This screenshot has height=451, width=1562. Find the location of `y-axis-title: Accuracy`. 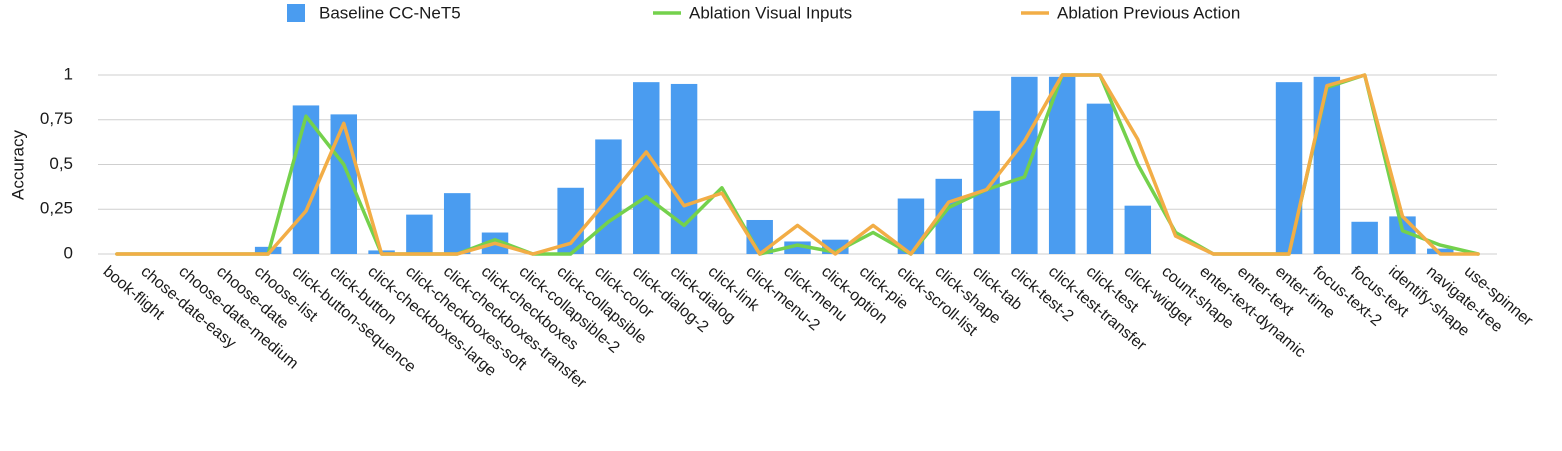

y-axis-title: Accuracy is located at coordinates (17, 165).